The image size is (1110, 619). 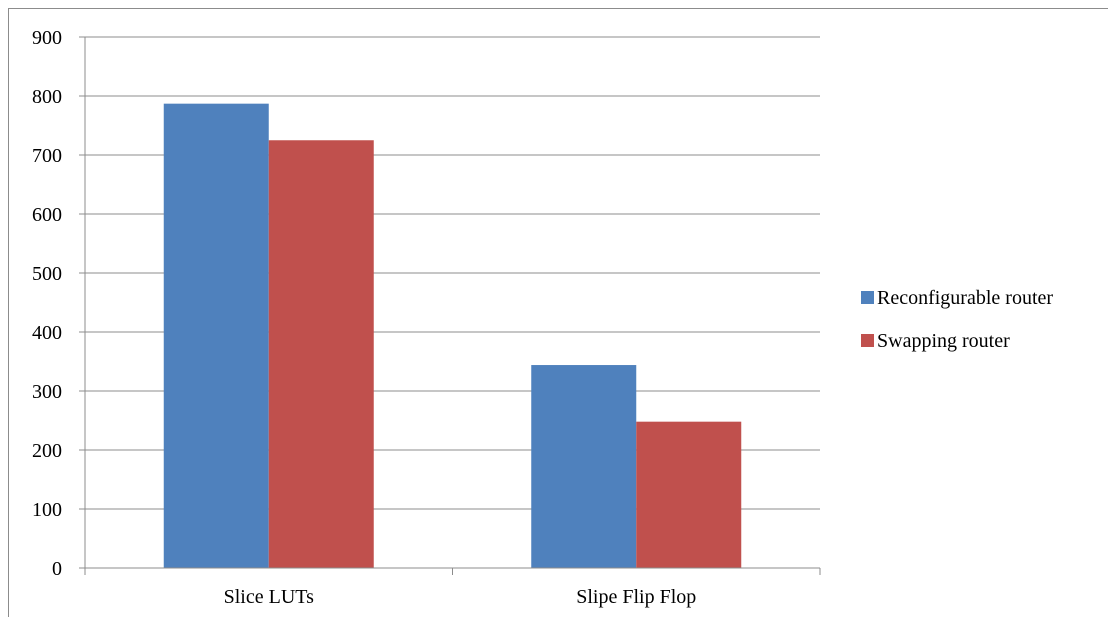 What do you see at coordinates (216, 336) in the screenshot?
I see `bar-reconfigurable-router-slice-luts` at bounding box center [216, 336].